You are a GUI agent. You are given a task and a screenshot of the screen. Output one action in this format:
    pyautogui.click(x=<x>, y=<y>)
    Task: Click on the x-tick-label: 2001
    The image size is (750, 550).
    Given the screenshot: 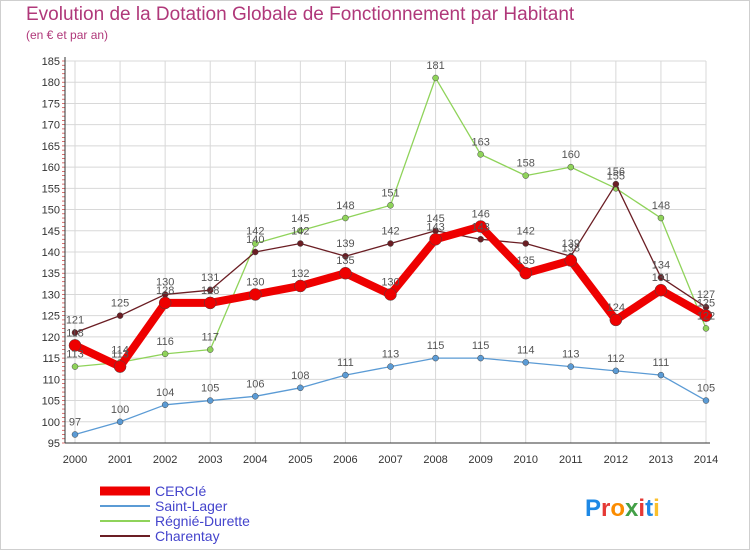 What is the action you would take?
    pyautogui.click(x=120, y=460)
    